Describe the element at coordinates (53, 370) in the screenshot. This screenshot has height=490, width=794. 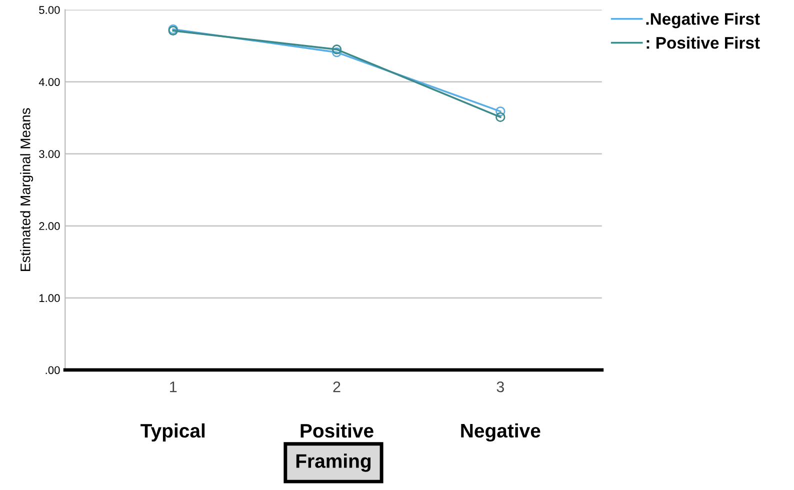
I see `y-tick-label: .00` at that location.